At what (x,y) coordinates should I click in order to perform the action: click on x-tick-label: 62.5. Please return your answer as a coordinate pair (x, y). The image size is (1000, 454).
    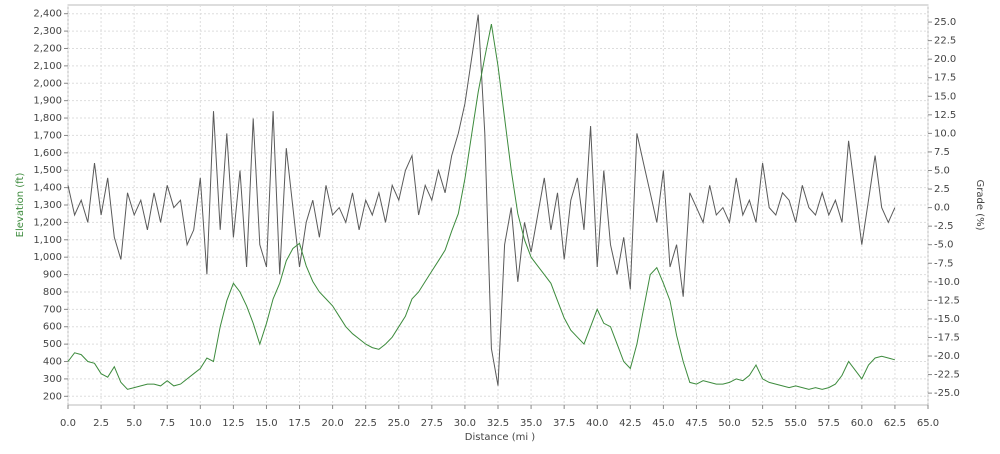
    Looking at the image, I should click on (895, 423).